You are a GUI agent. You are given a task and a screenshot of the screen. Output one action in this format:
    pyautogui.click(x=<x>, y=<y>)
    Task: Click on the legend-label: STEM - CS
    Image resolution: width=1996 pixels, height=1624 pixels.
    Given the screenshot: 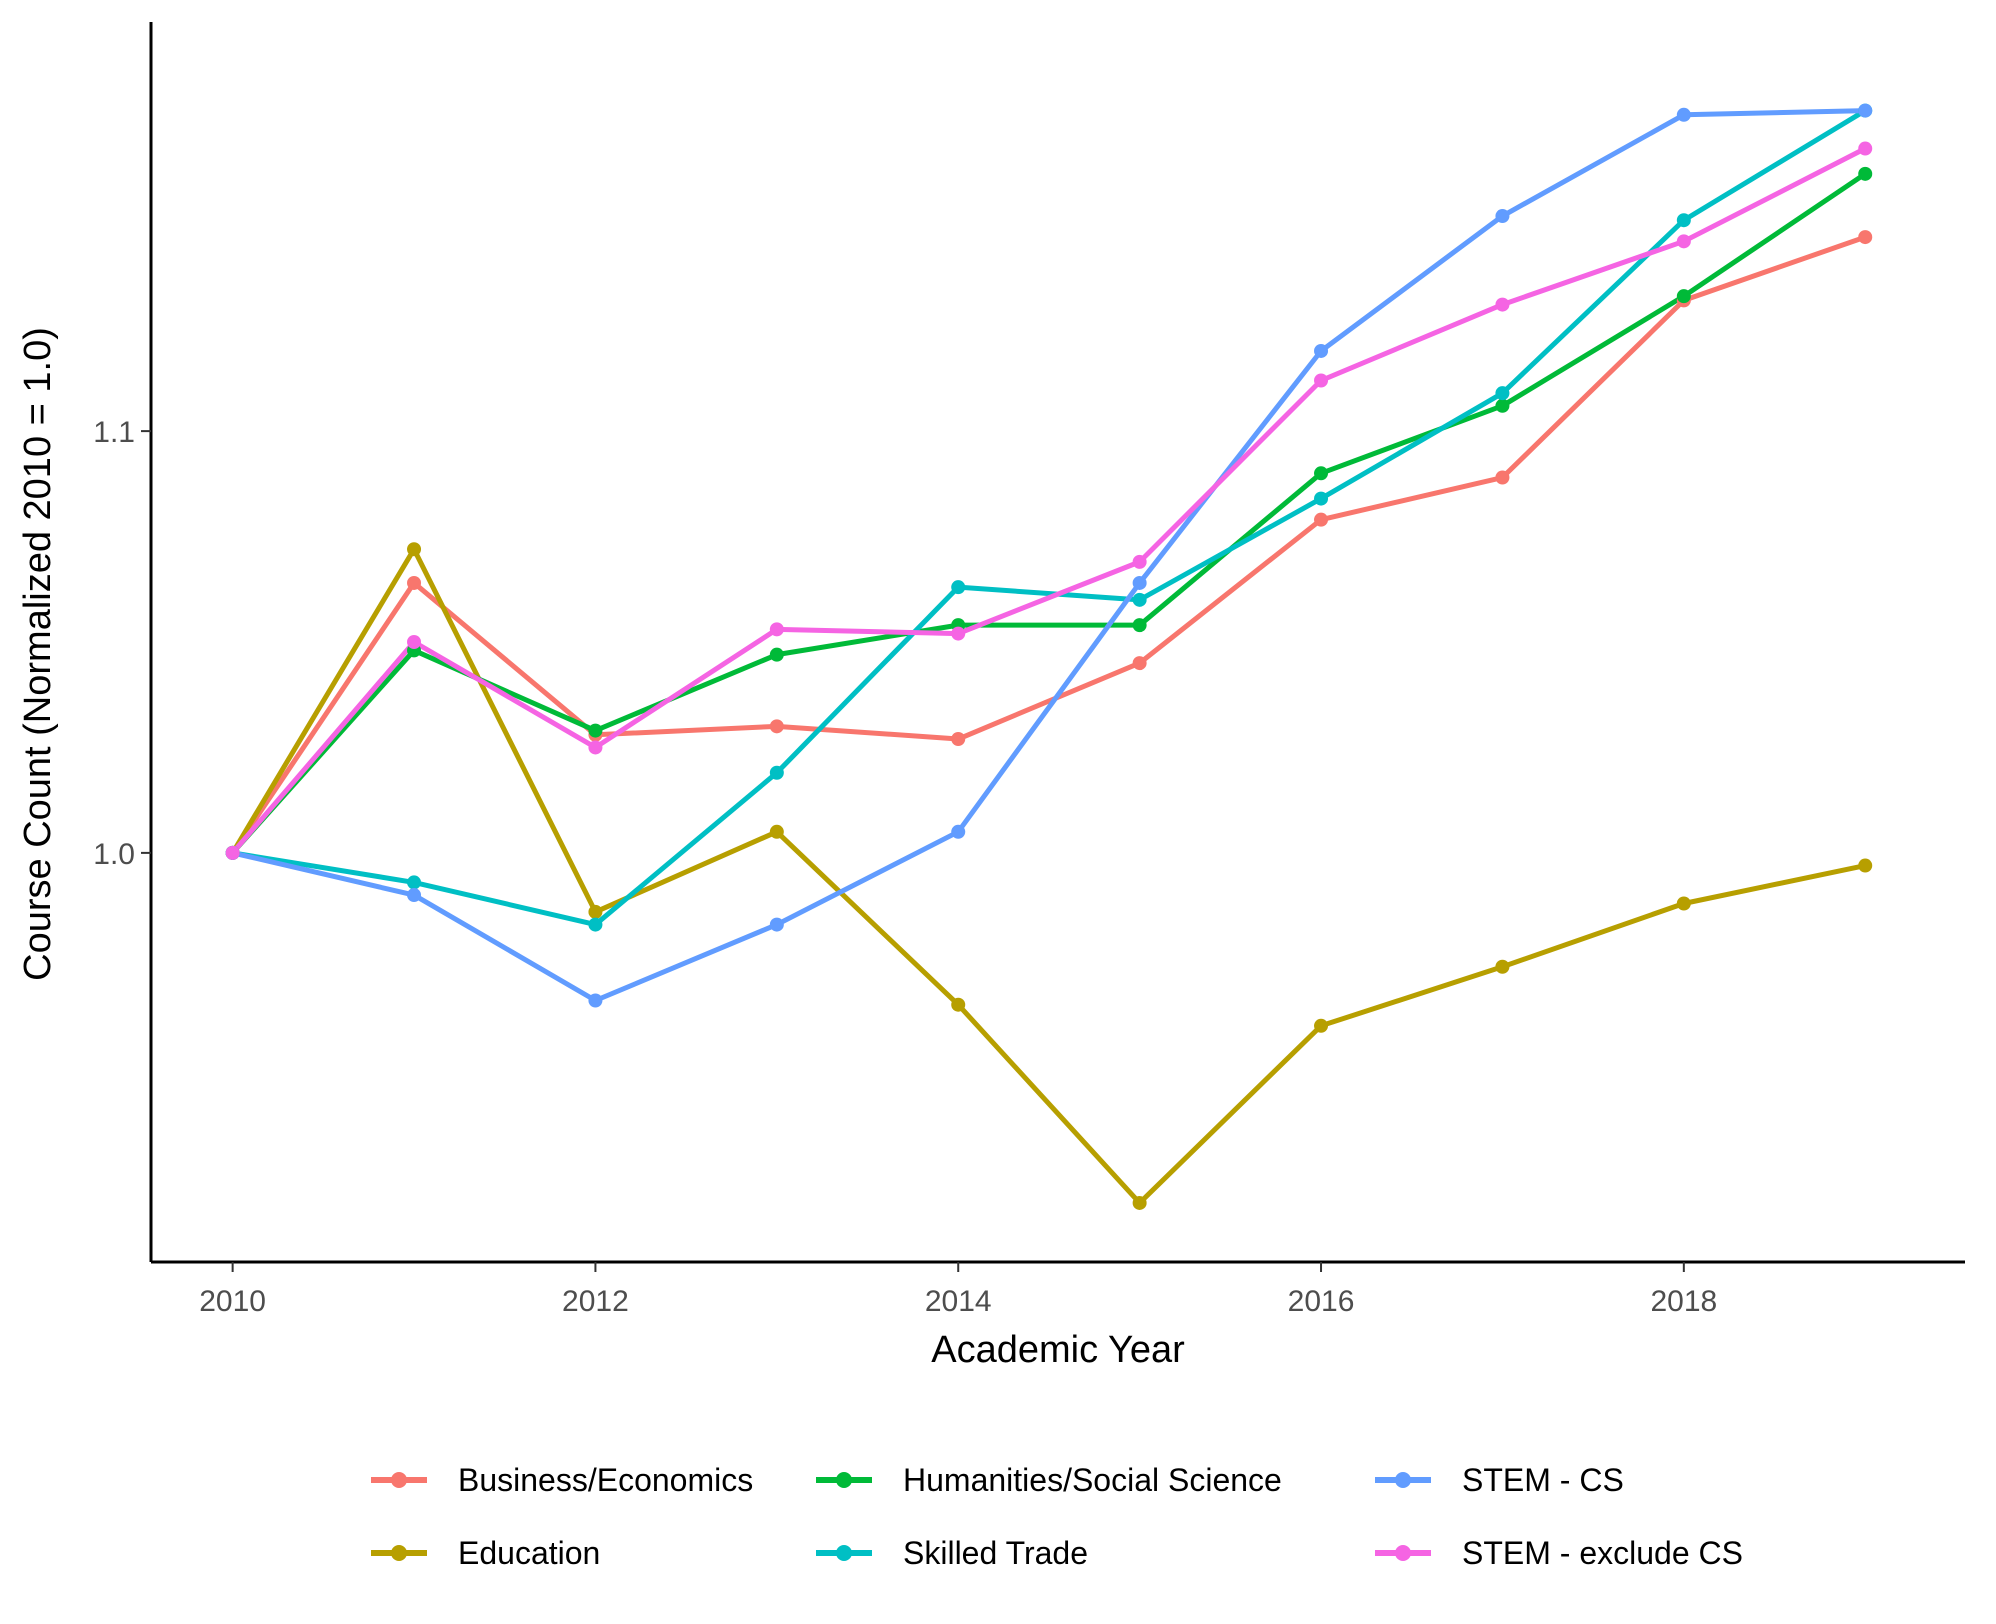 What is the action you would take?
    pyautogui.click(x=1543, y=1480)
    